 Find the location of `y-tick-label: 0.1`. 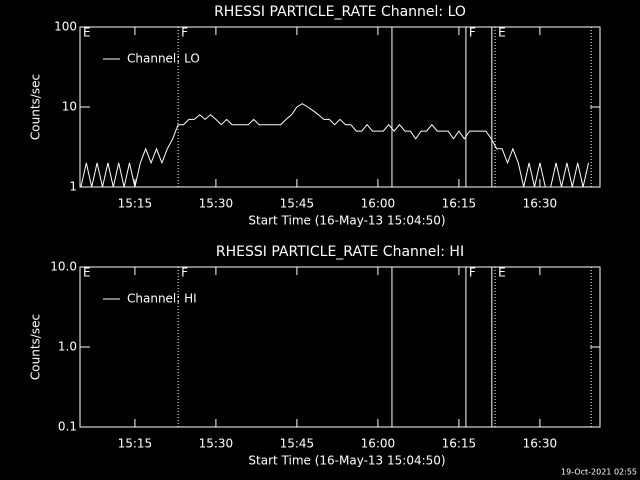

y-tick-label: 0.1 is located at coordinates (67, 427).